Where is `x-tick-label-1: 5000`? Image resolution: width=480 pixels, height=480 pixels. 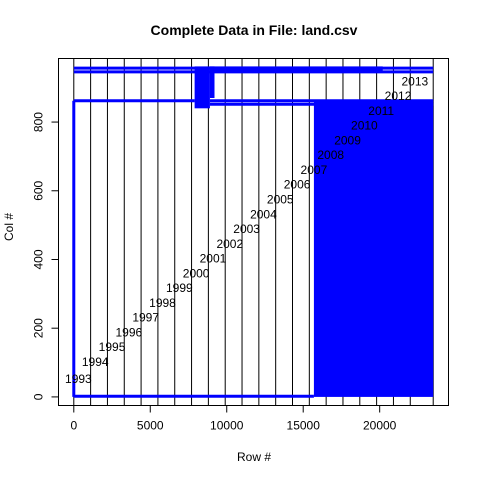
x-tick-label-1: 5000 is located at coordinates (150, 426).